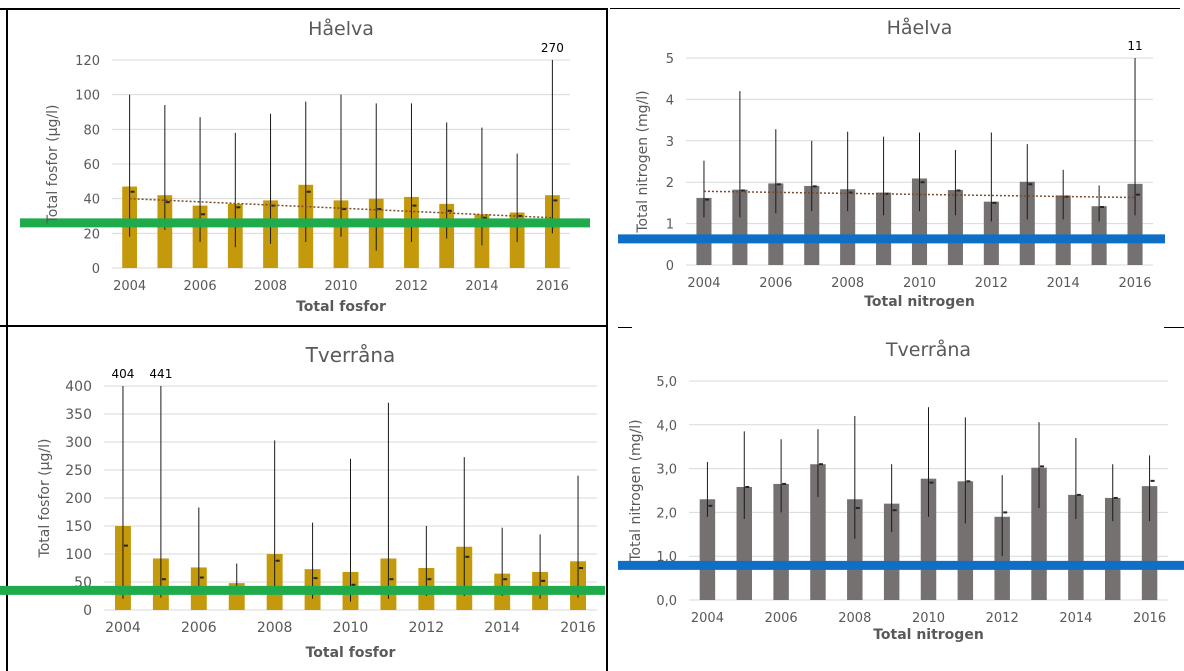 The image size is (1184, 671). Describe the element at coordinates (1174, 327) in the screenshot. I see `frame-mid-horizontal-right-end` at that location.